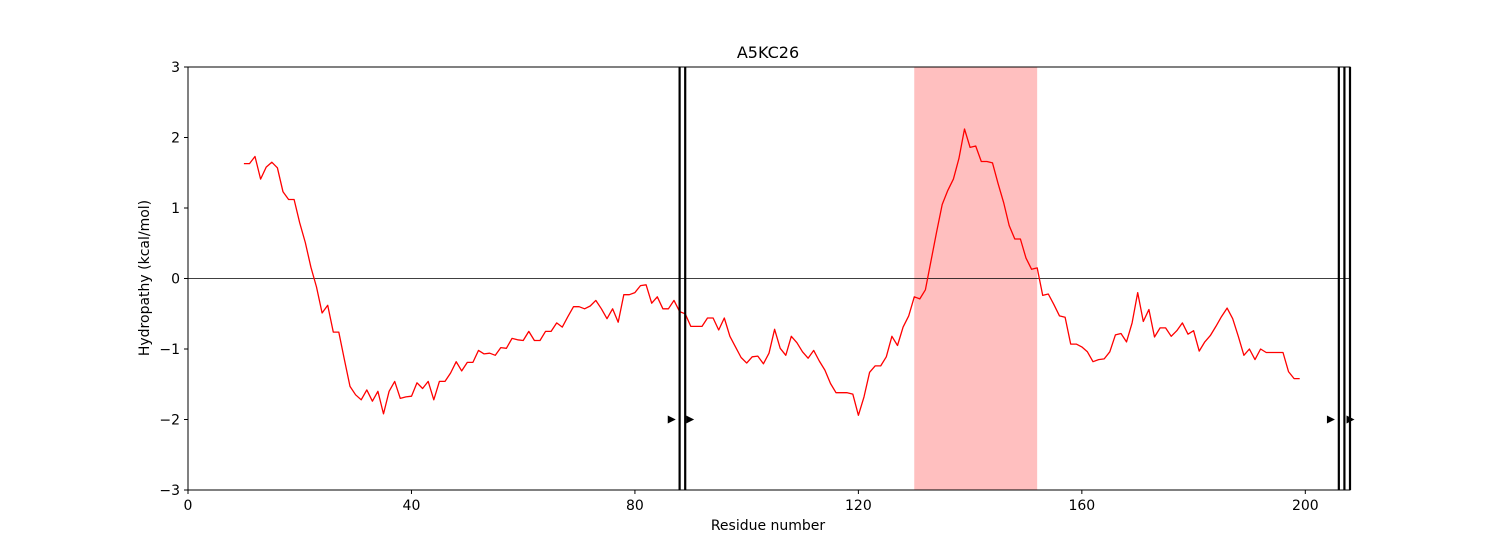 The image size is (1500, 550). Describe the element at coordinates (1305, 506) in the screenshot. I see `x-tick-label: 200` at that location.